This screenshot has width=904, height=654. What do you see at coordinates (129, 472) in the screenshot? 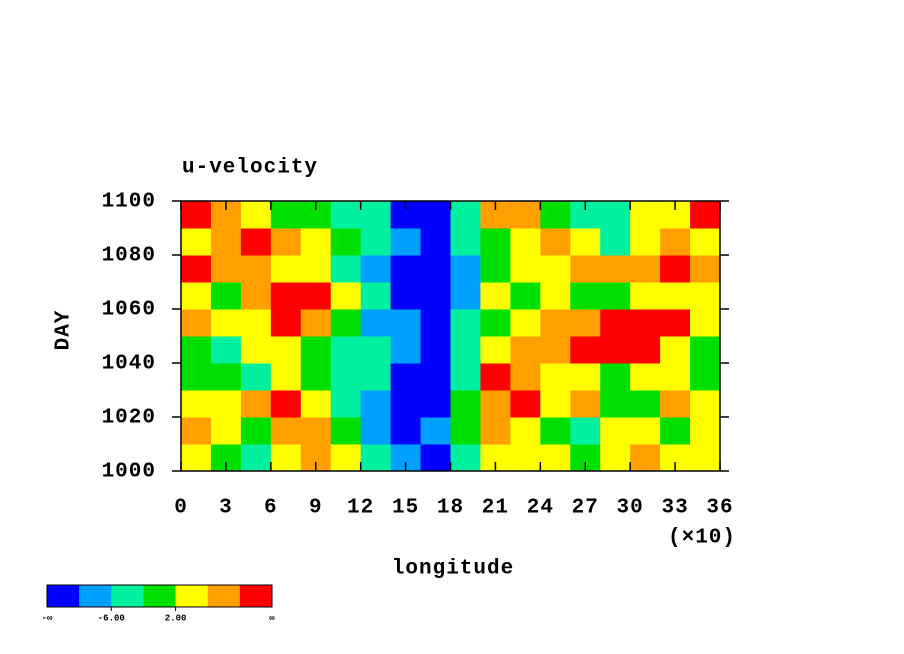
I see `y-tick-label: 1000` at bounding box center [129, 472].